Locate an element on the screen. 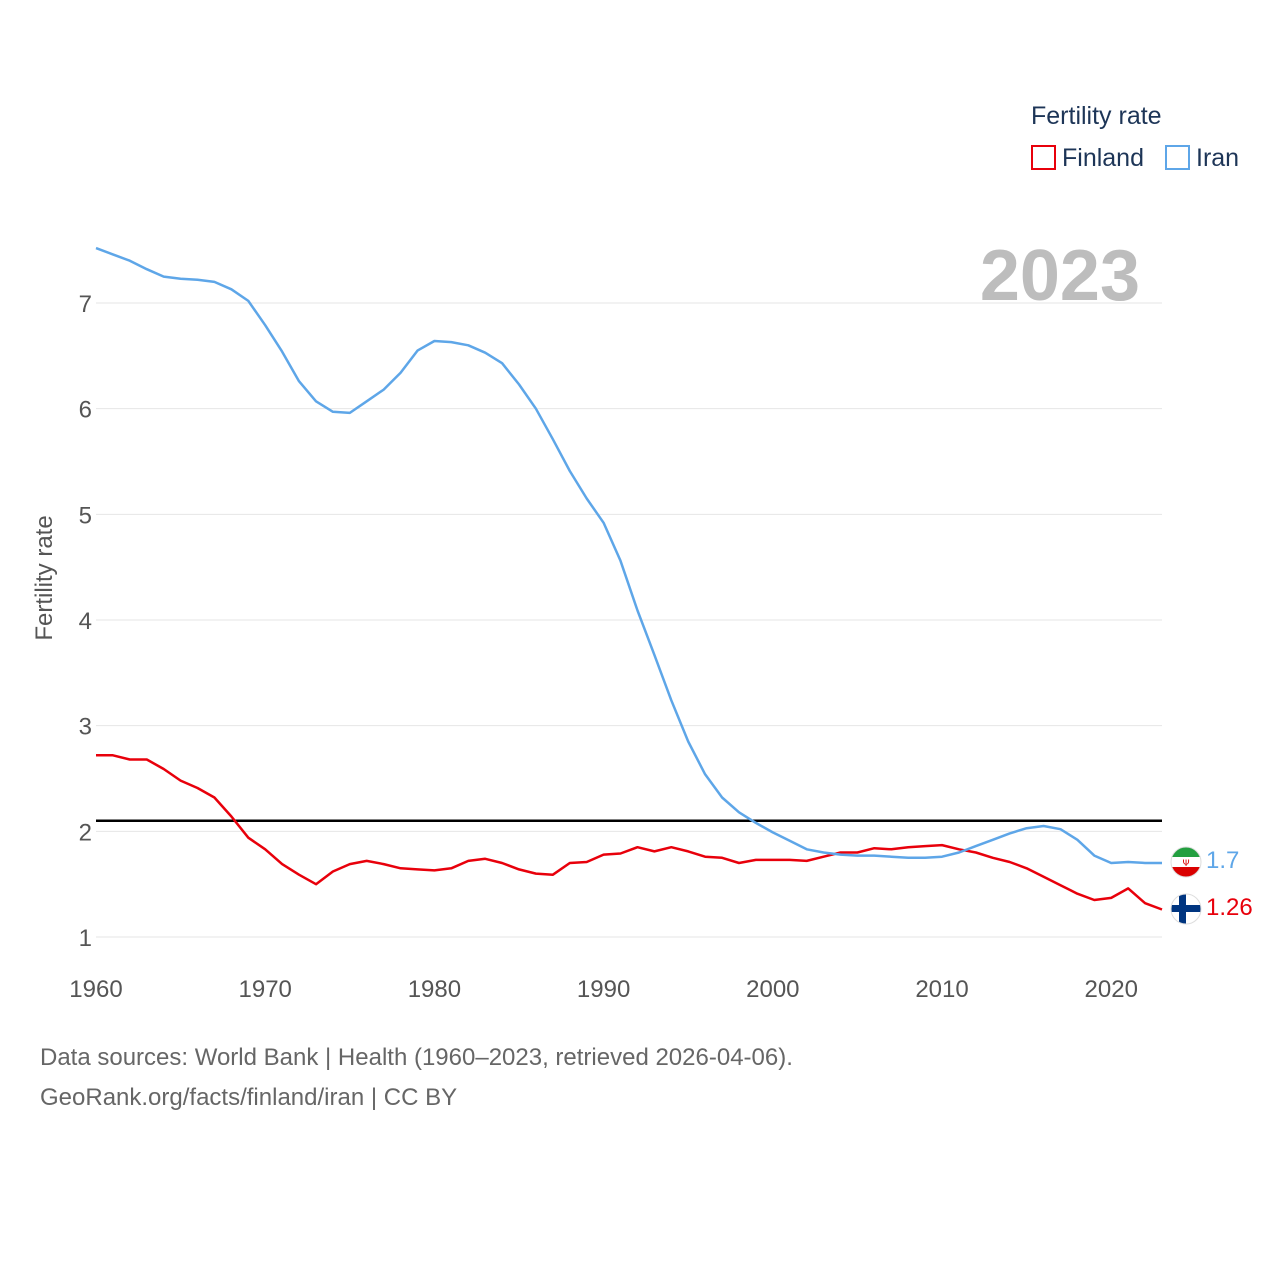 This screenshot has width=1280, height=1280. svg-text: Ψ is located at coordinates (1185, 864).